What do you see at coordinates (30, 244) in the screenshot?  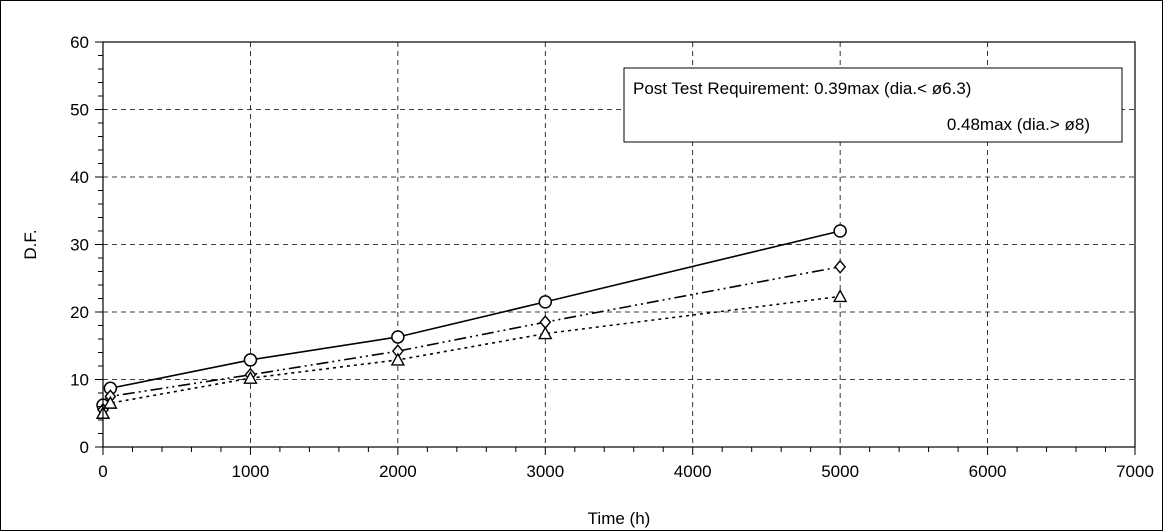 I see `y-axis-title: D.F.` at bounding box center [30, 244].